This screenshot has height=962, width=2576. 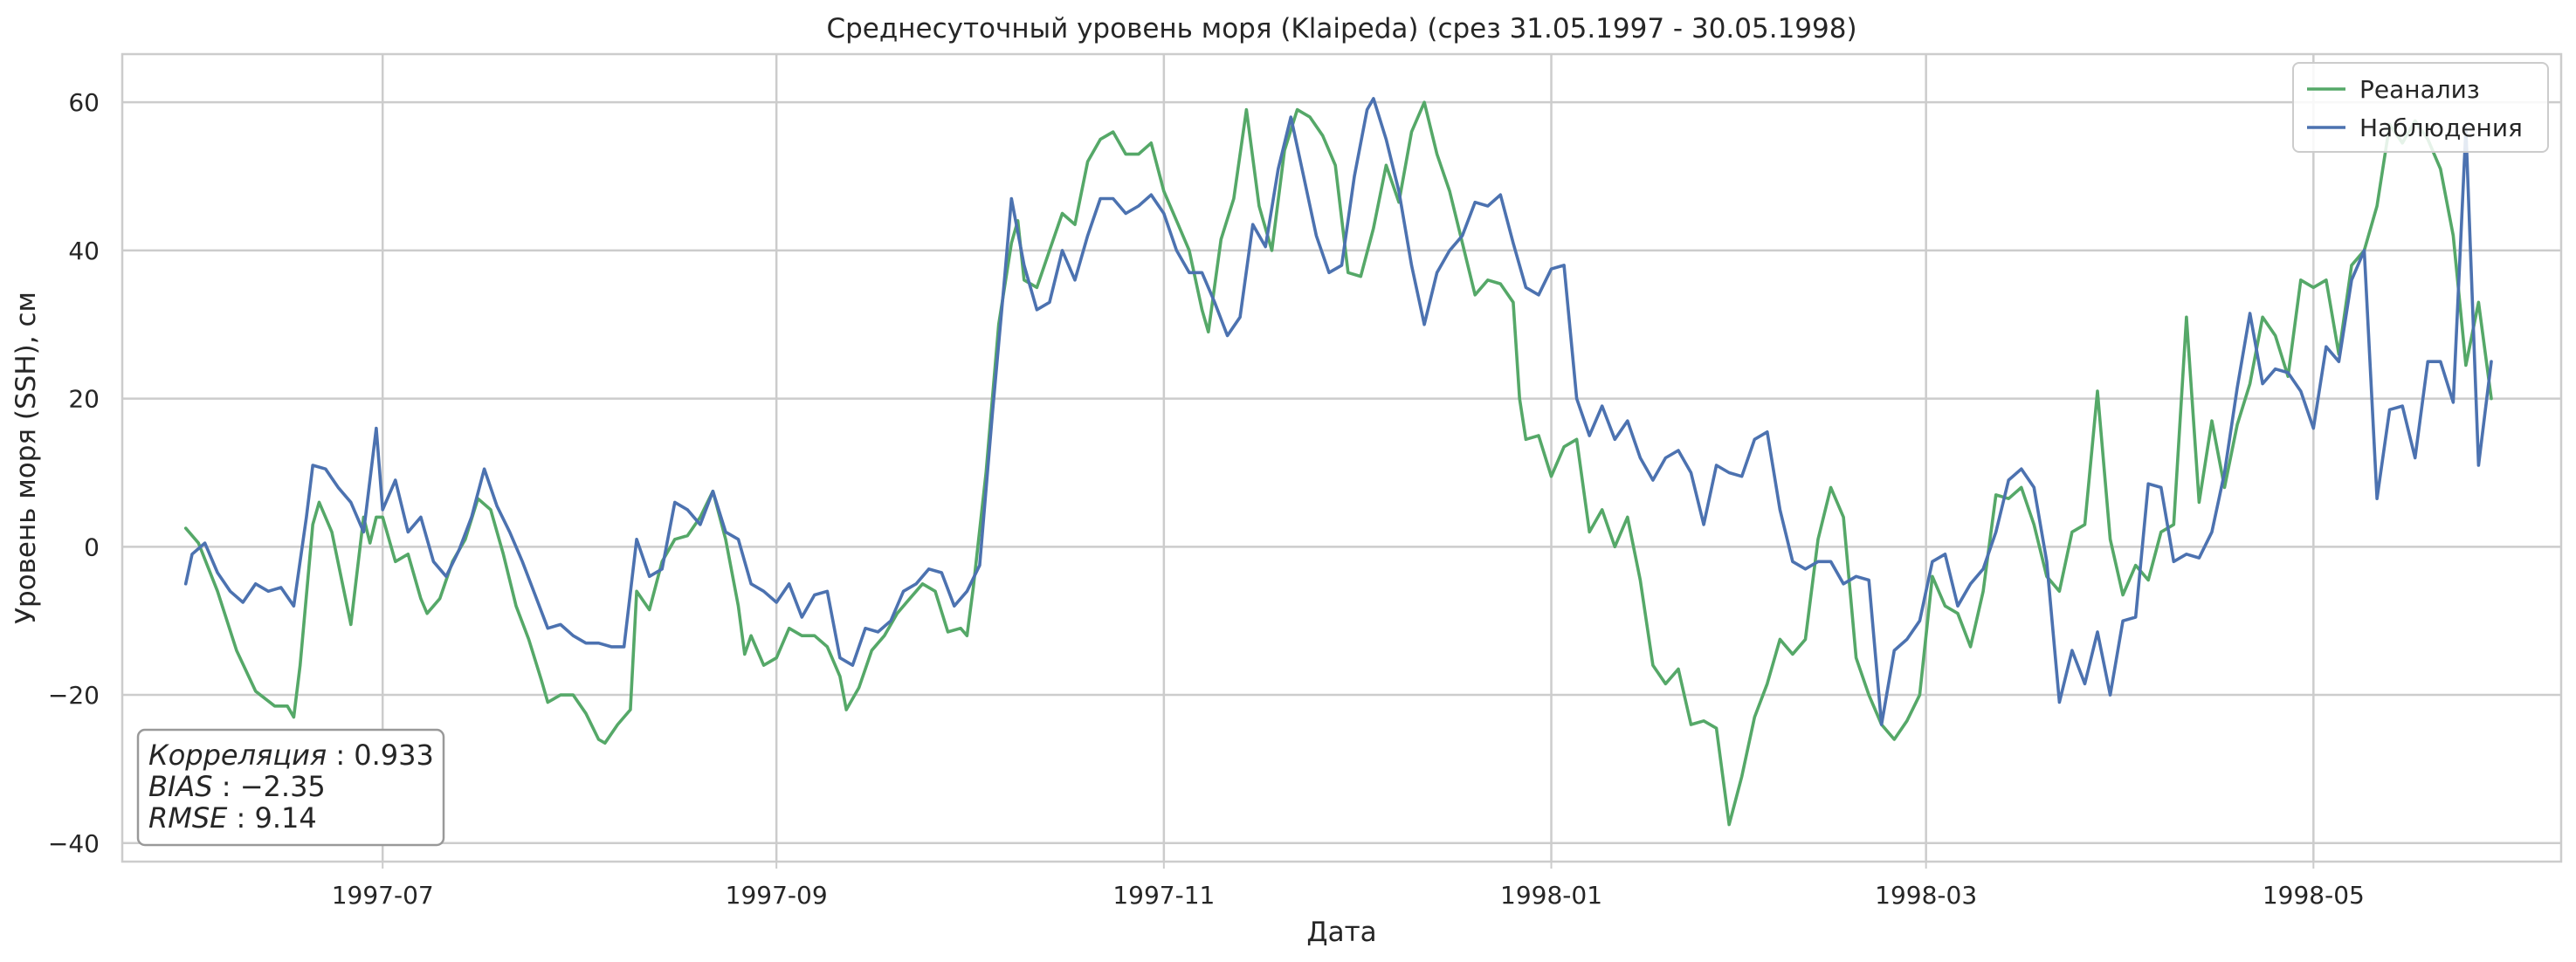 What do you see at coordinates (237, 786) in the screenshot?
I see `stats-line: BIAS : −2.35` at bounding box center [237, 786].